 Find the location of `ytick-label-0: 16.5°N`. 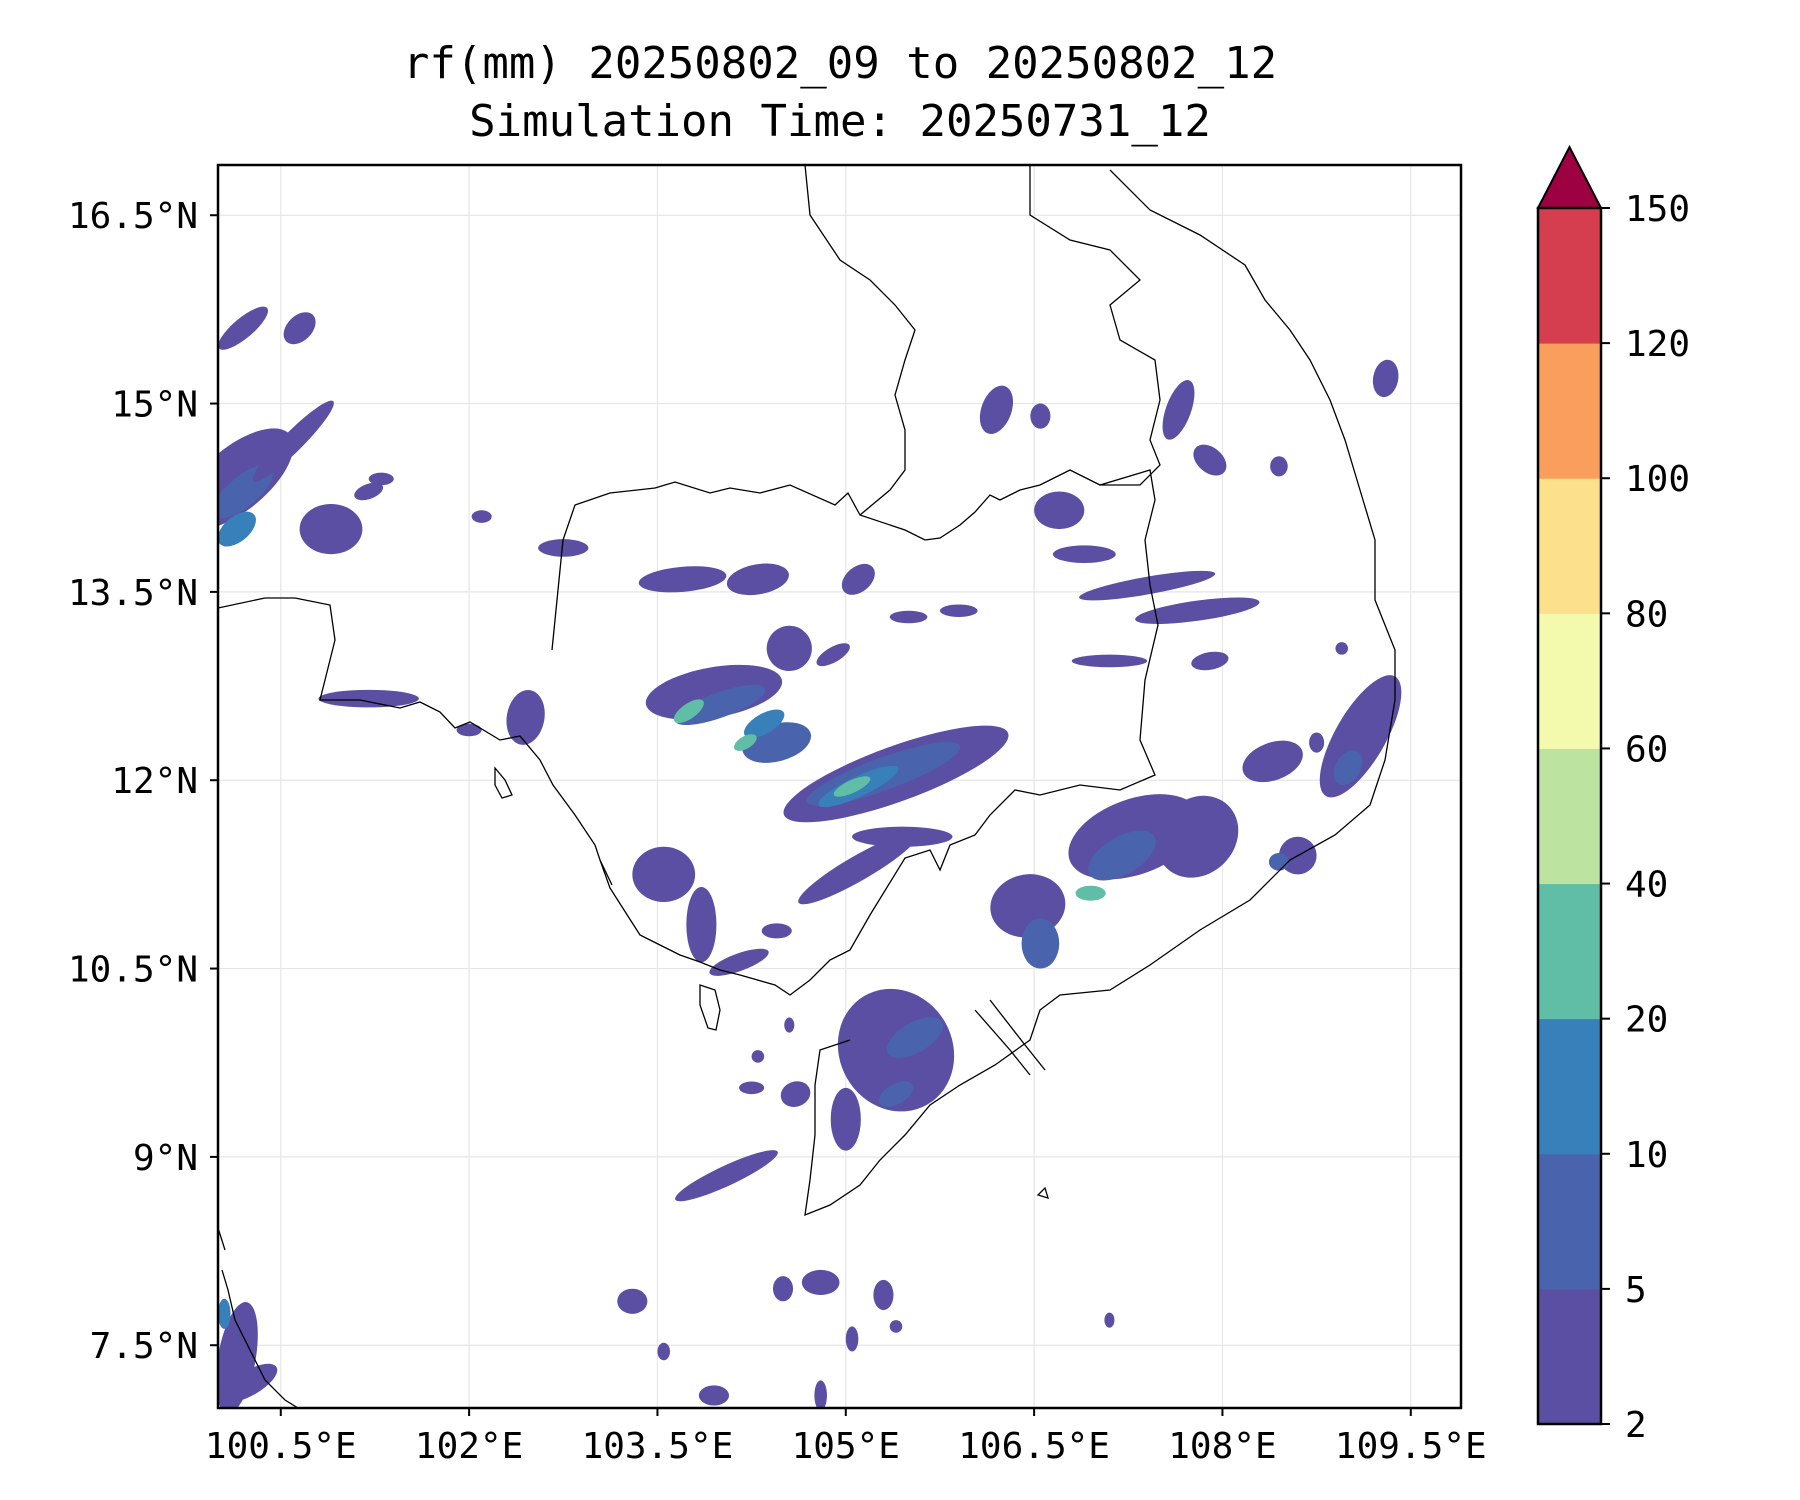

ytick-label-0: 16.5°N is located at coordinates (133, 216).